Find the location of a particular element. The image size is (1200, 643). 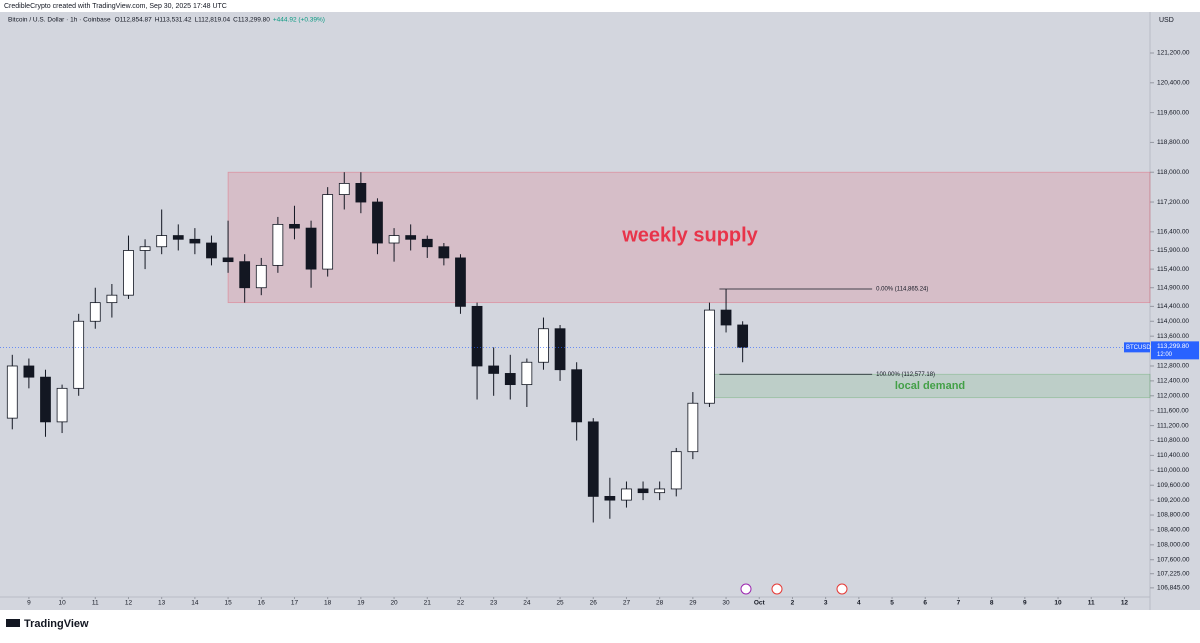

x-tick-label: 7 is located at coordinates (959, 603).